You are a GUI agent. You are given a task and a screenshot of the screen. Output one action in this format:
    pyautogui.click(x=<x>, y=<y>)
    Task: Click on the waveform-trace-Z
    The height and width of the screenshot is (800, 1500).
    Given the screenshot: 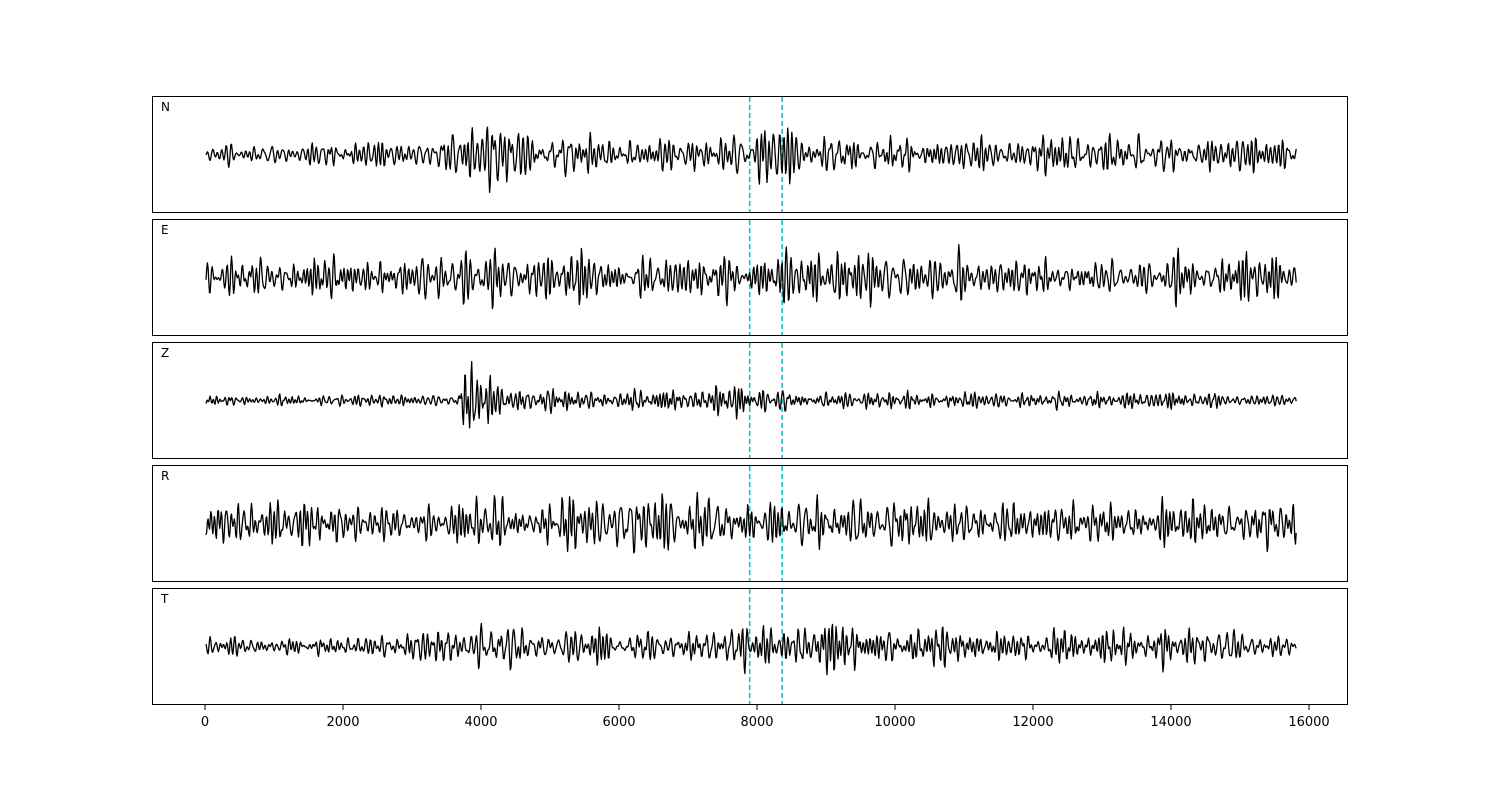 What is the action you would take?
    pyautogui.click(x=751, y=395)
    